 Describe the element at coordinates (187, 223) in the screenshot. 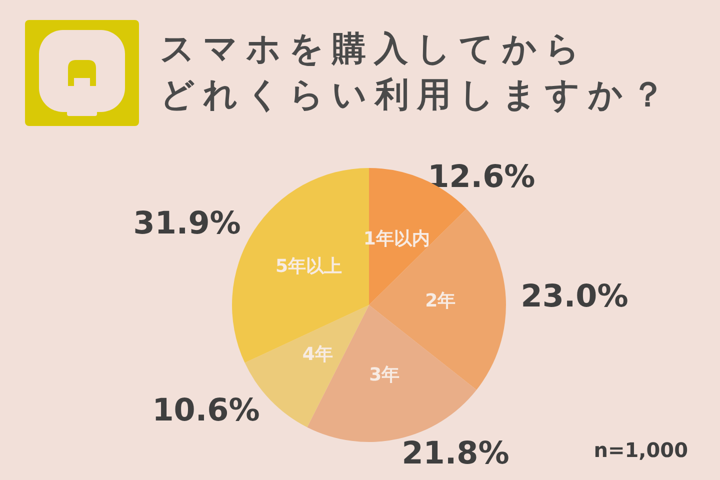

I see `data-label: 31.9%` at that location.